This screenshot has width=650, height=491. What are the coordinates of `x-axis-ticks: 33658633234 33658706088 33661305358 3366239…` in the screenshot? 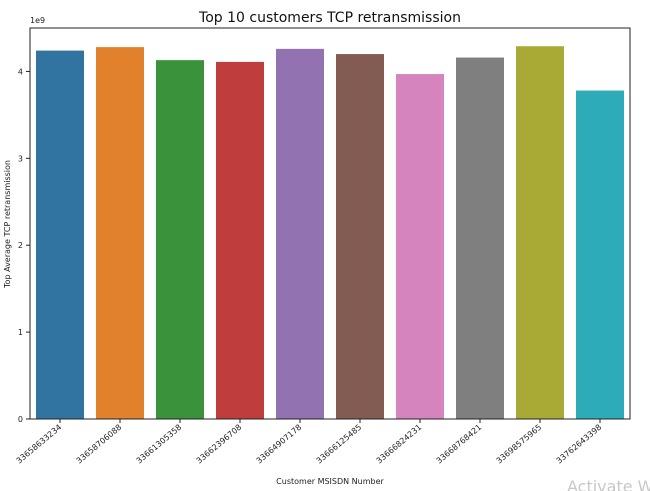 It's located at (309, 442).